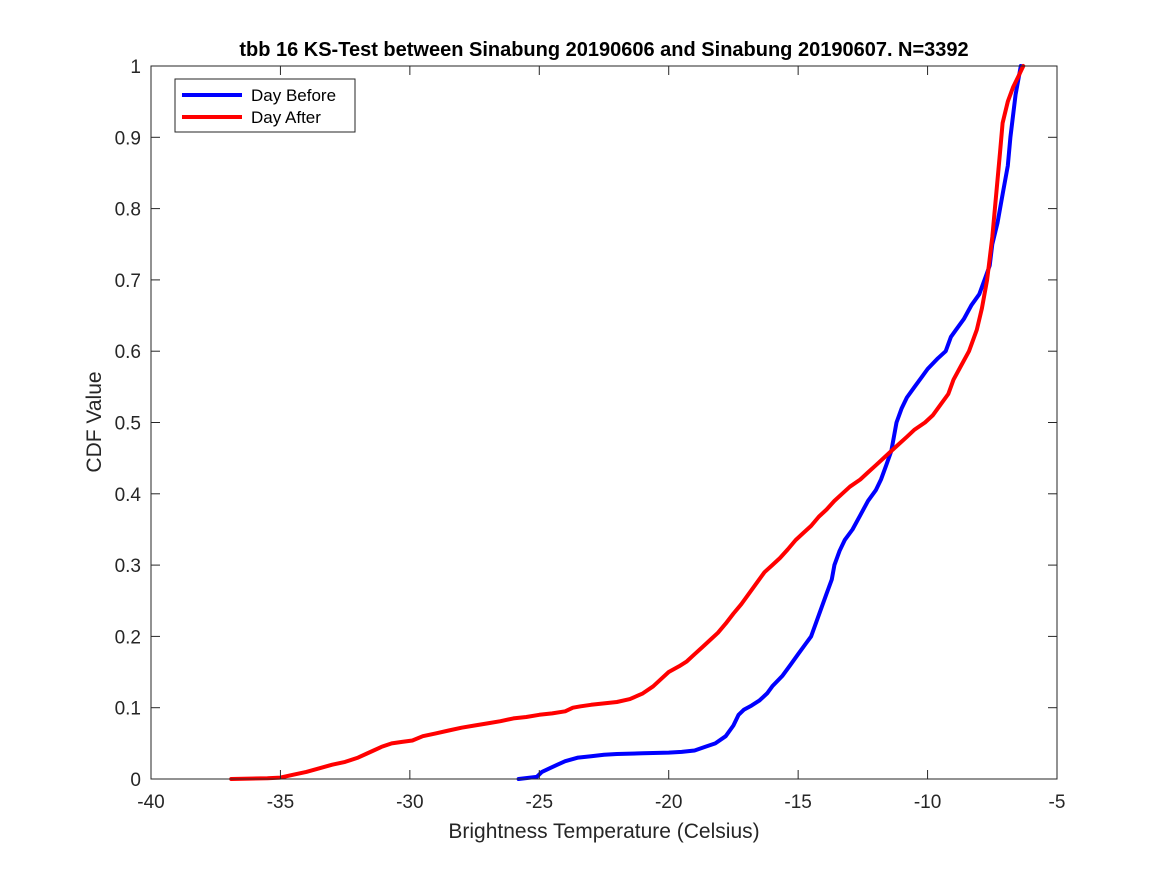 Image resolution: width=1167 pixels, height=875 pixels. I want to click on x-tick-label: -40, so click(150, 802).